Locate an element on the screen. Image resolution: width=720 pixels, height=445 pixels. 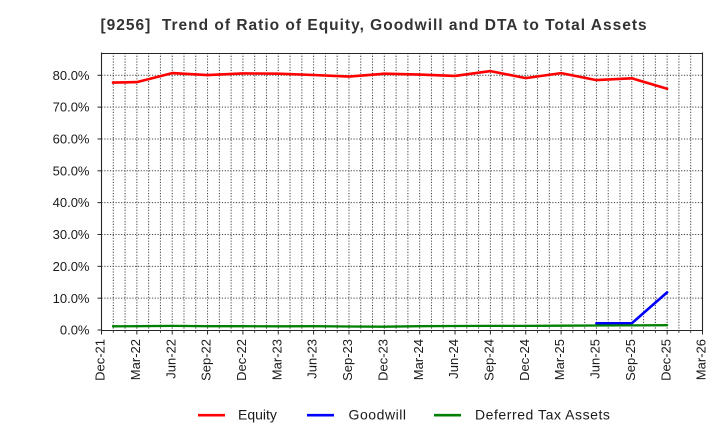
svg-text: 10.0% is located at coordinates (71, 298).